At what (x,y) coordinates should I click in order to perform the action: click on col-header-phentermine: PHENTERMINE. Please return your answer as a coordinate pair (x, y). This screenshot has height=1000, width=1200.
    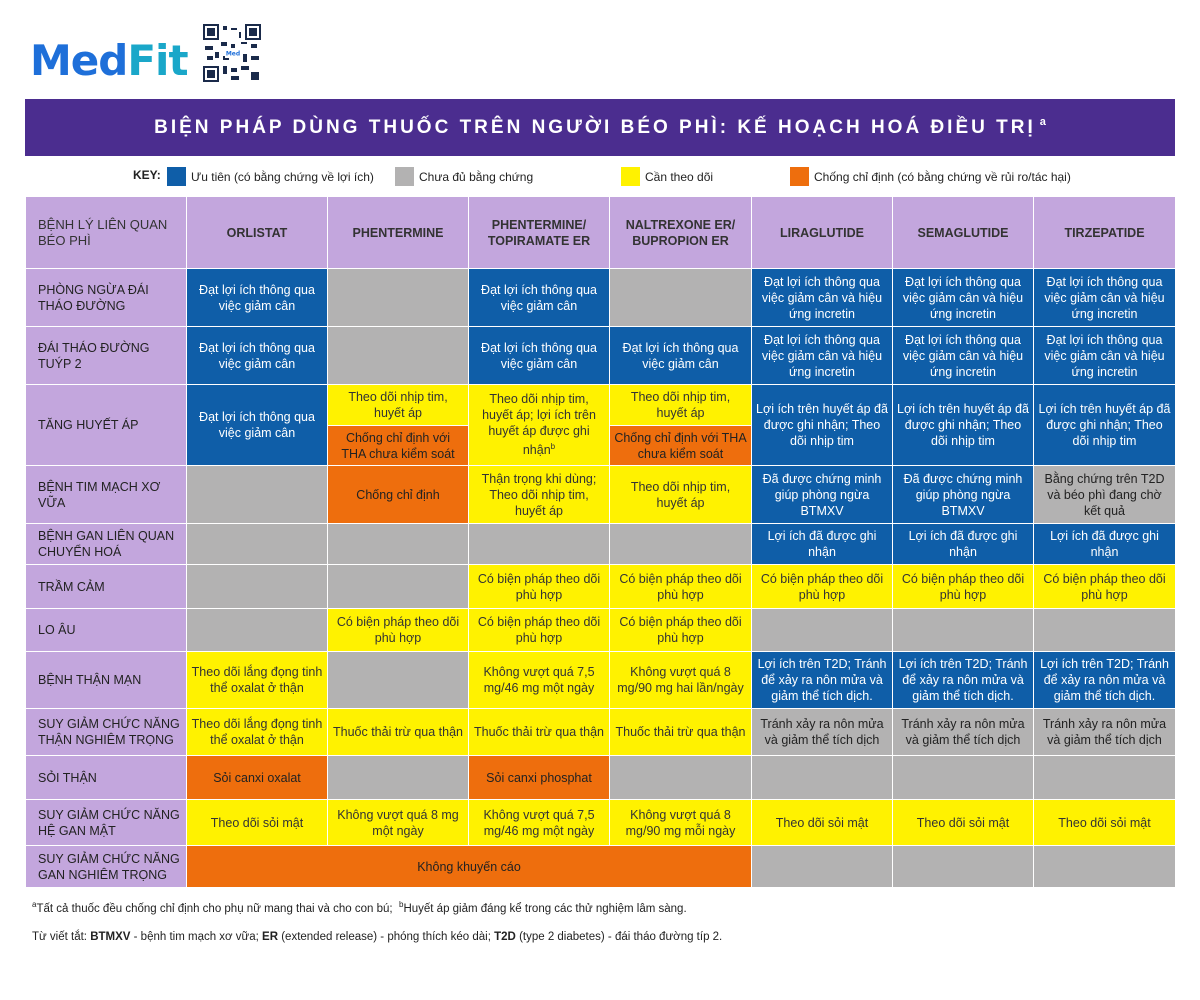
    Looking at the image, I should click on (398, 232).